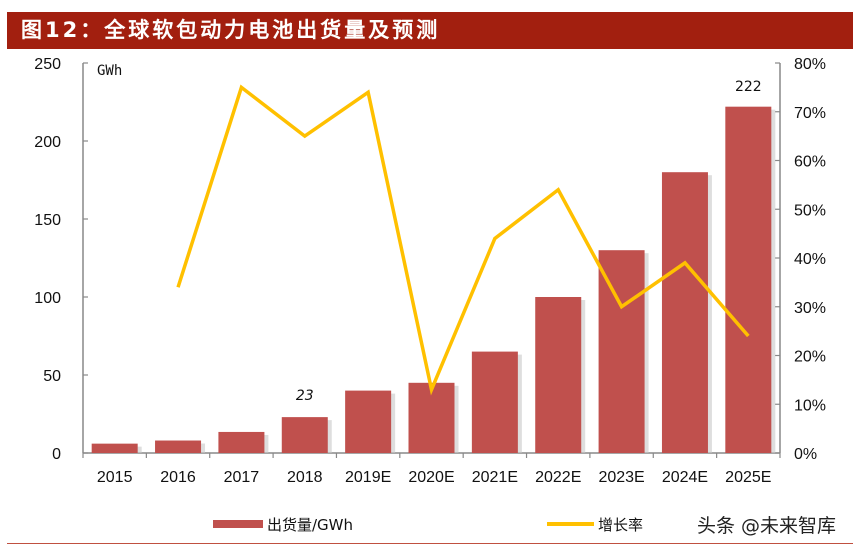 The width and height of the screenshot is (867, 547). I want to click on data-label: 222, so click(748, 87).